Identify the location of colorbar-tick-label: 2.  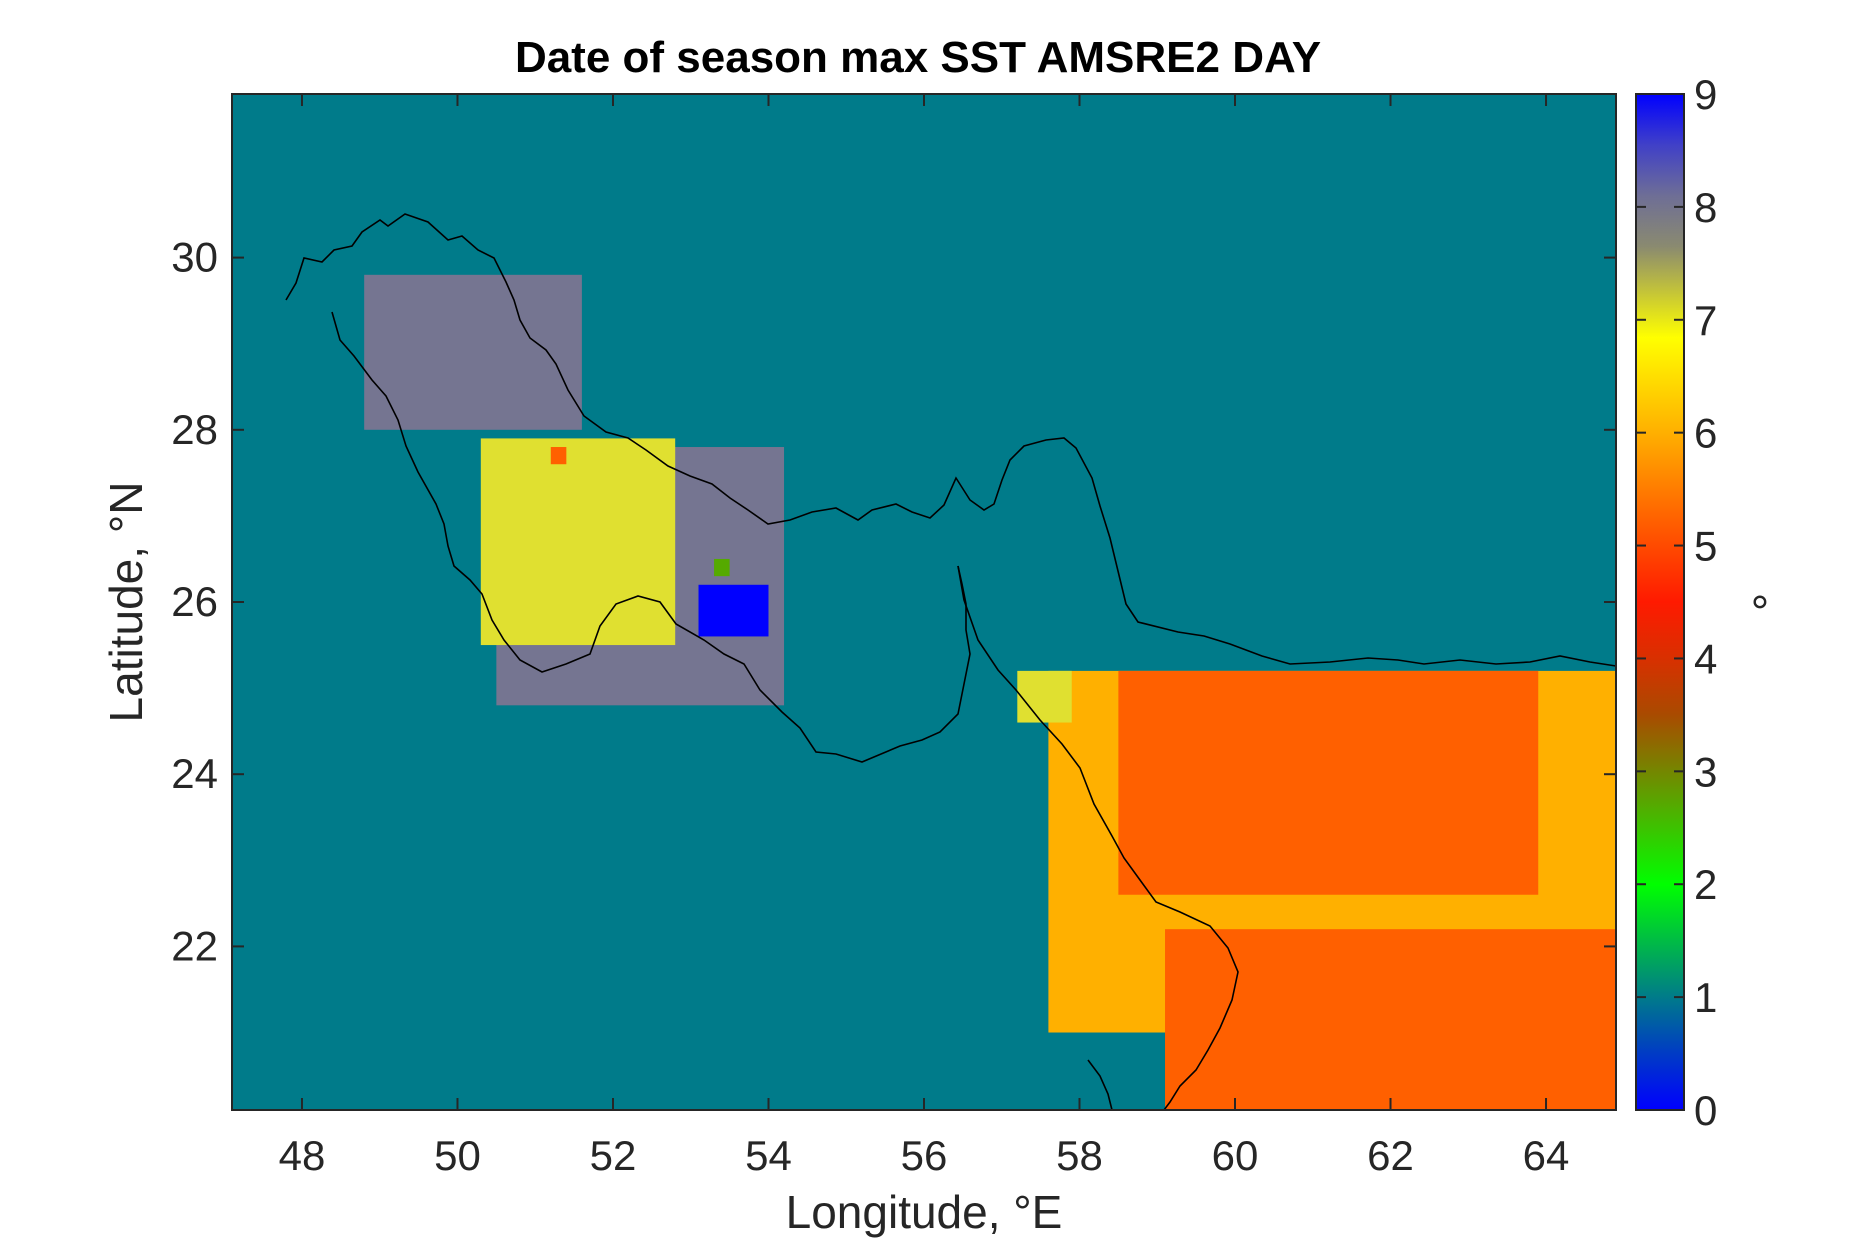
(1705, 884).